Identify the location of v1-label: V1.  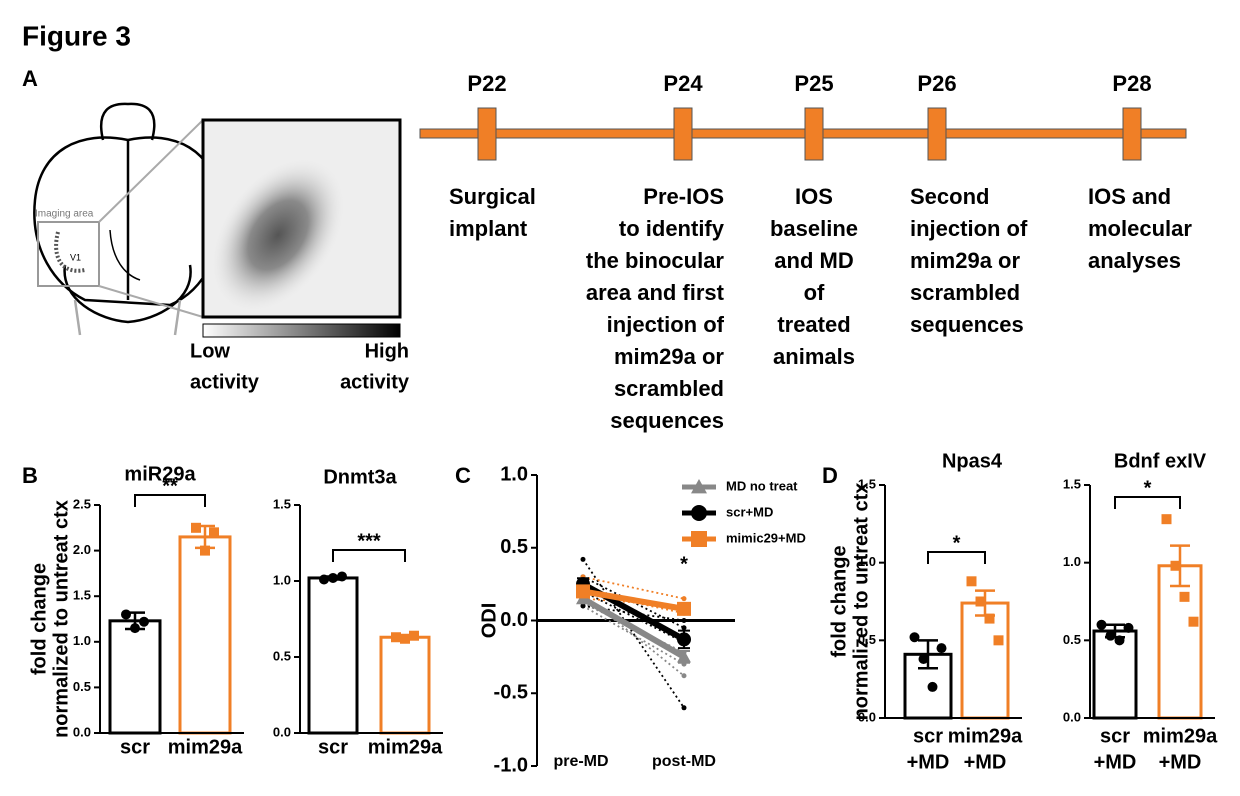
(75, 257).